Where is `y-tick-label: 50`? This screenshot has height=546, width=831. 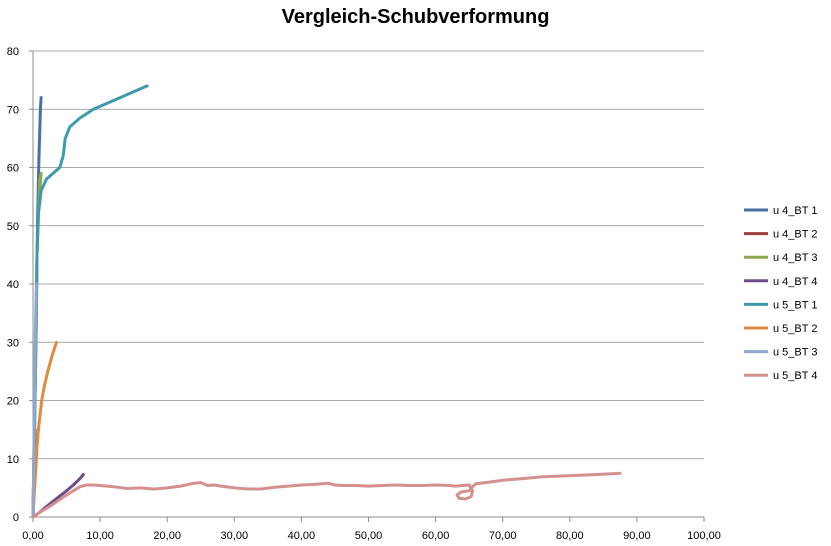 y-tick-label: 50 is located at coordinates (13, 227).